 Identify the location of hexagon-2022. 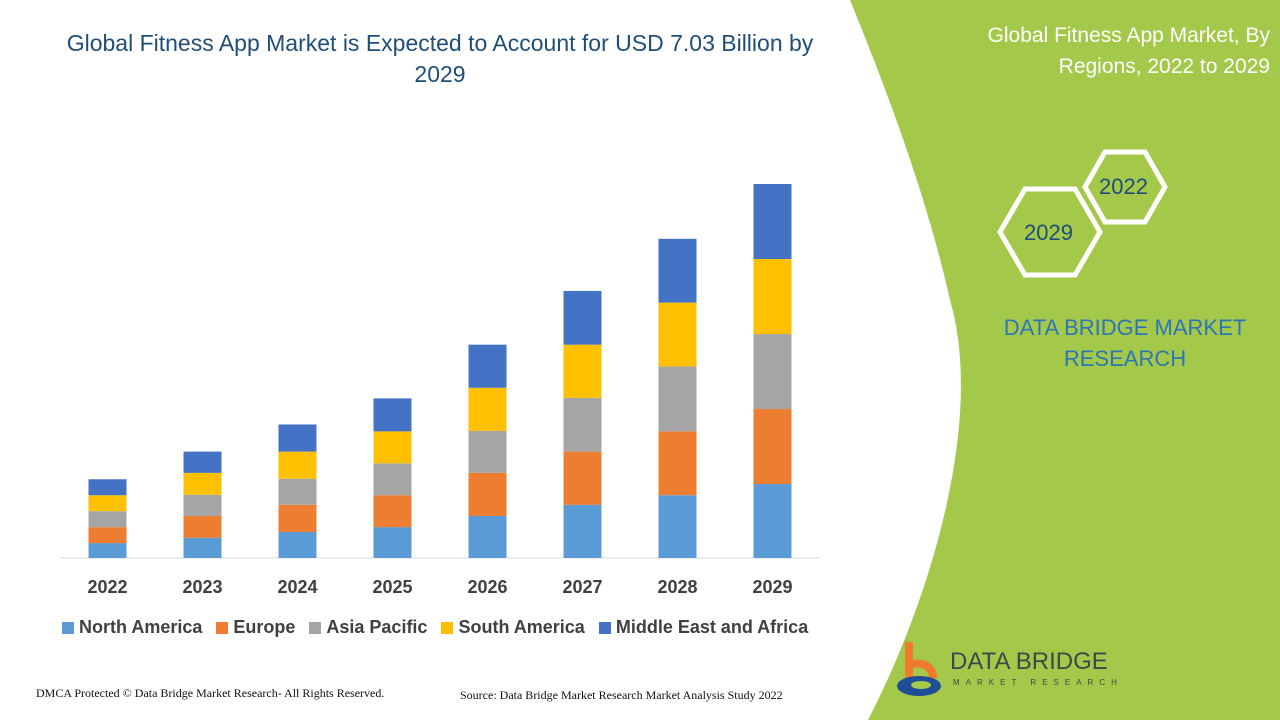
(1125, 187).